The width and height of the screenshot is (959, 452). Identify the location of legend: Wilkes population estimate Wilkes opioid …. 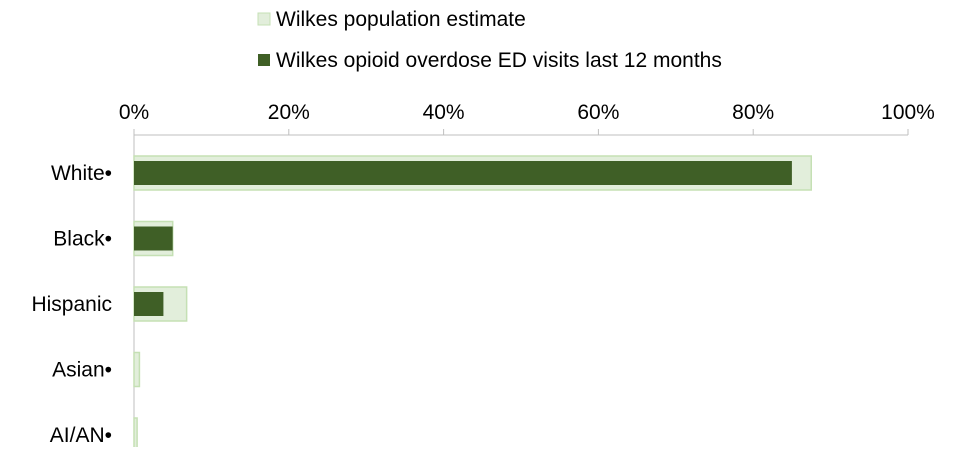
(489, 40).